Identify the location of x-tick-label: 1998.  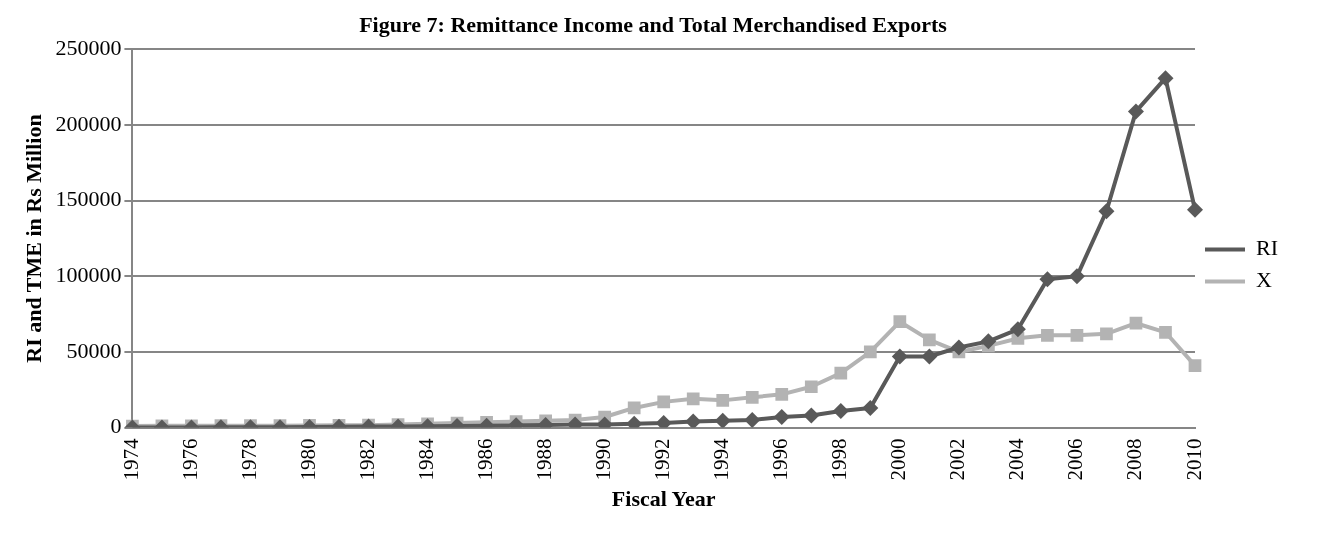
(839, 459).